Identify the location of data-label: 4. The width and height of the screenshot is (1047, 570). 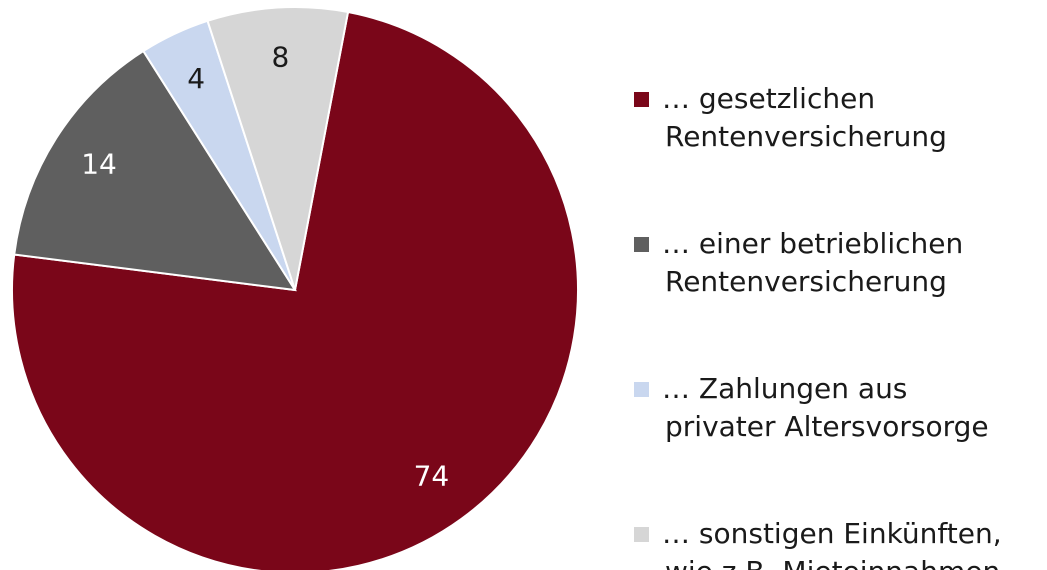
(196, 78).